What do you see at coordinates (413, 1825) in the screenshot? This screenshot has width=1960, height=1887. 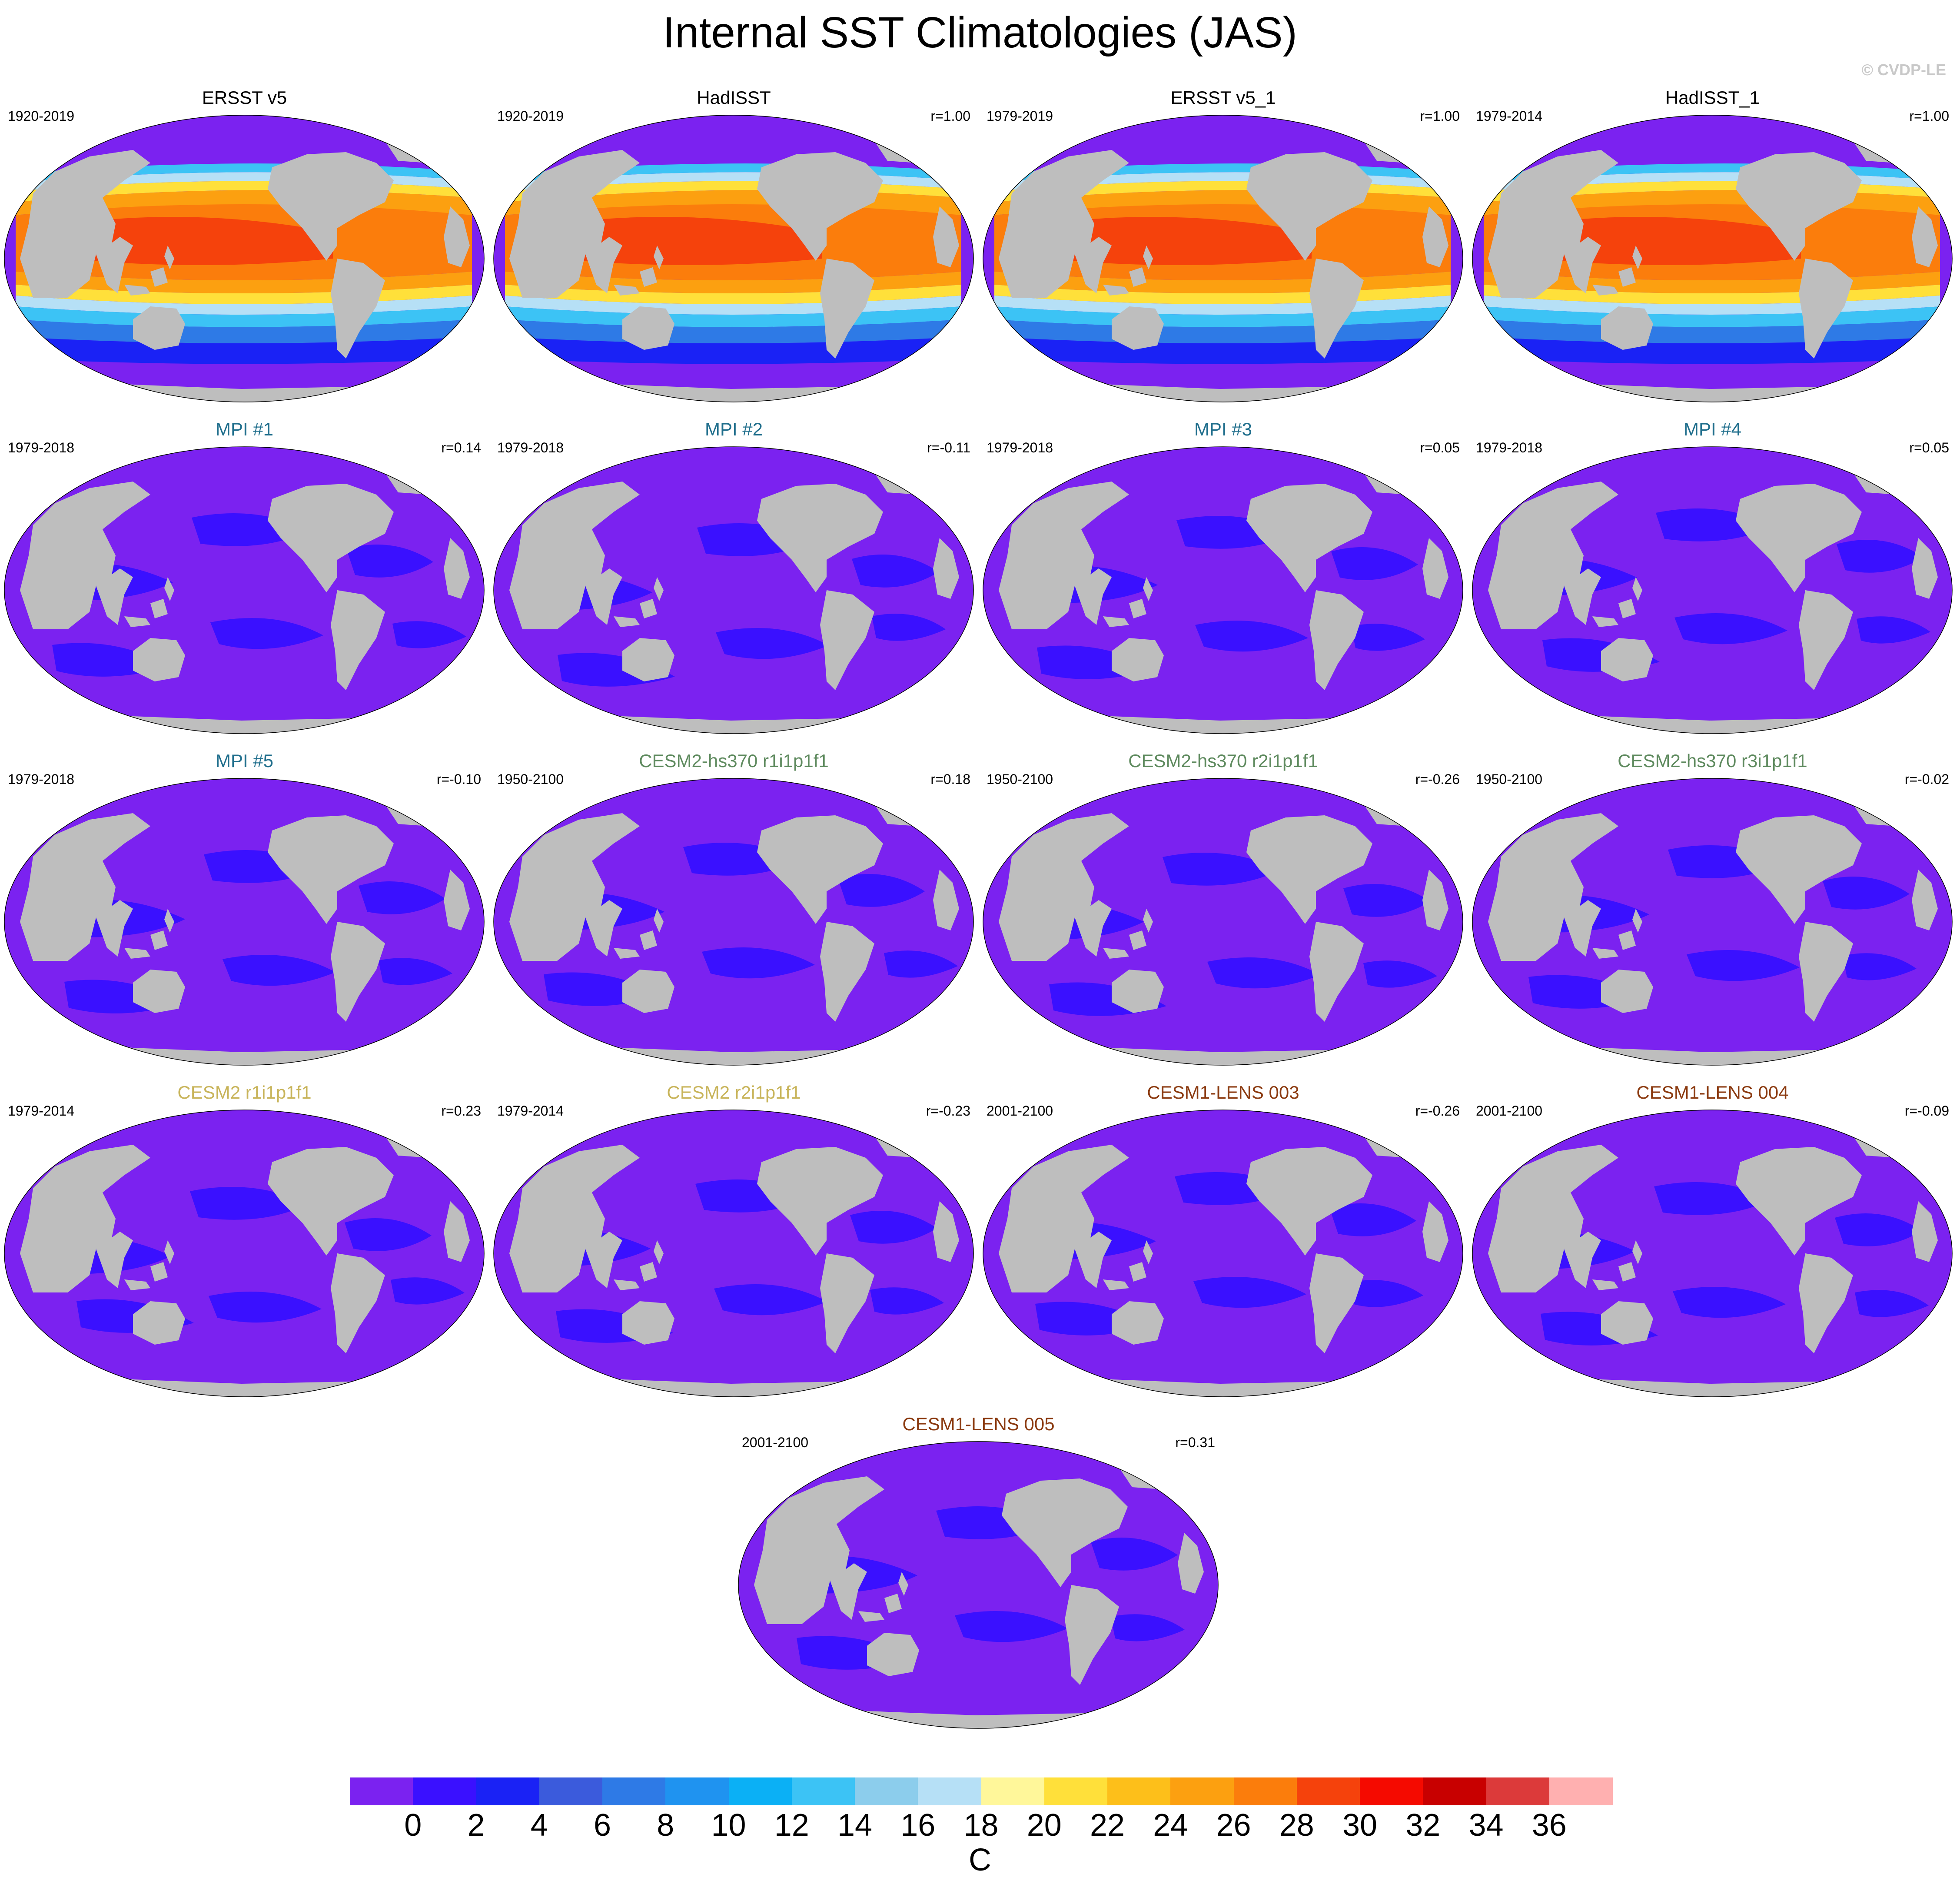 I see `colorbar-tick-label: 0` at bounding box center [413, 1825].